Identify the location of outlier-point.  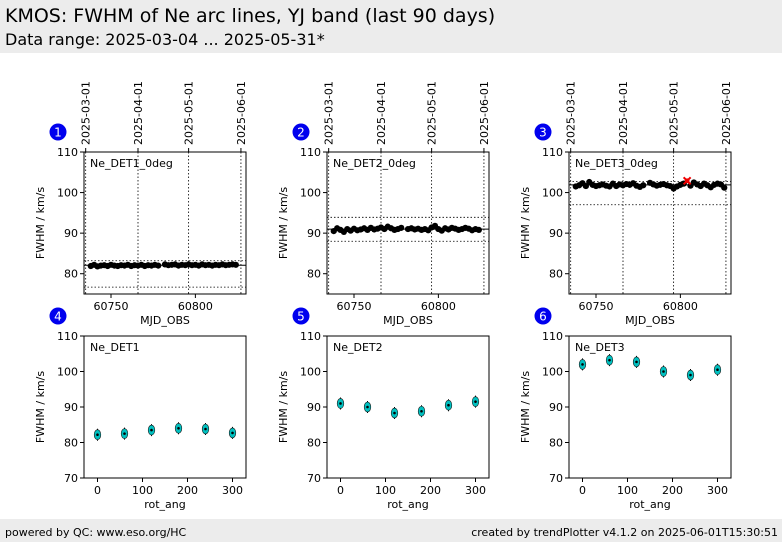
(687, 181).